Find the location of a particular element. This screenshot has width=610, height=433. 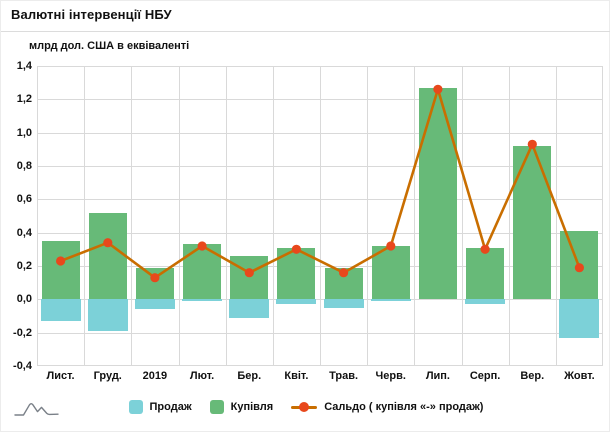

y-tick-label: 1,0 is located at coordinates (24, 132).